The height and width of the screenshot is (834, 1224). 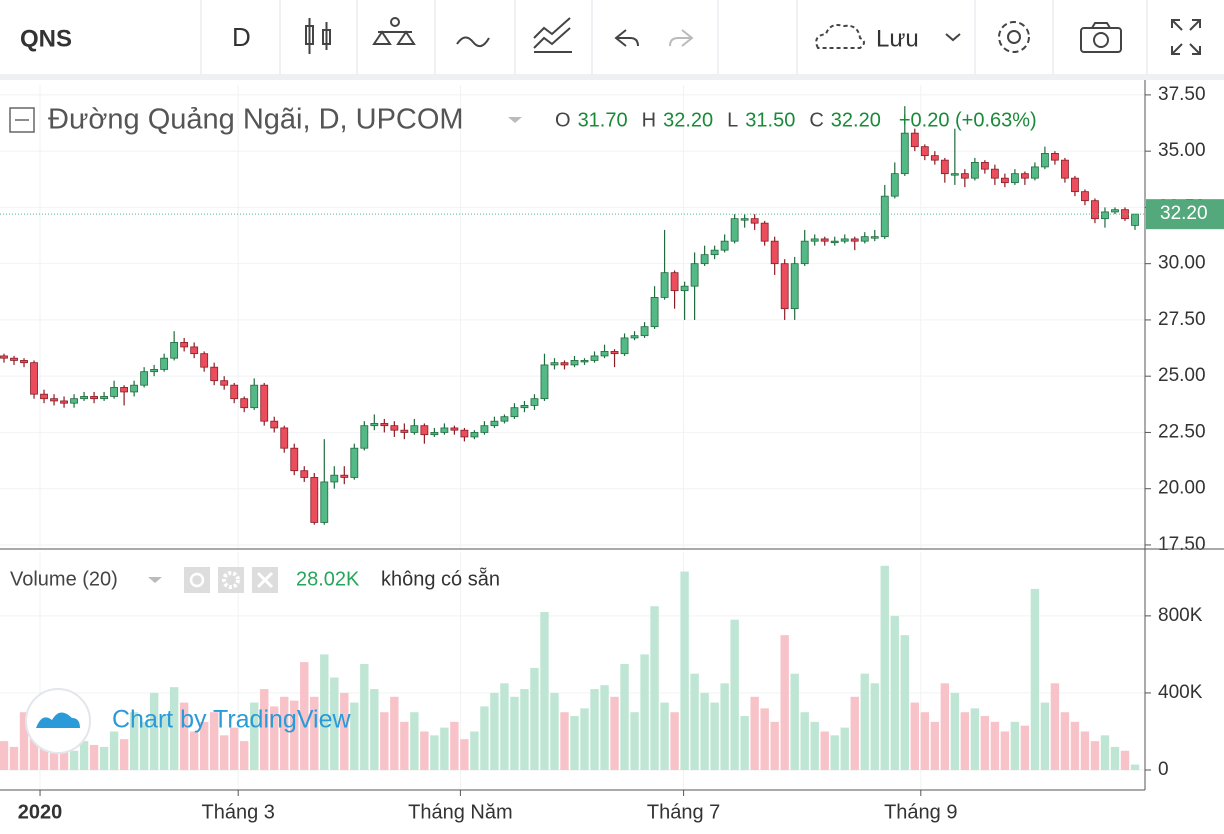 I want to click on save-button: Lưu, so click(x=897, y=38).